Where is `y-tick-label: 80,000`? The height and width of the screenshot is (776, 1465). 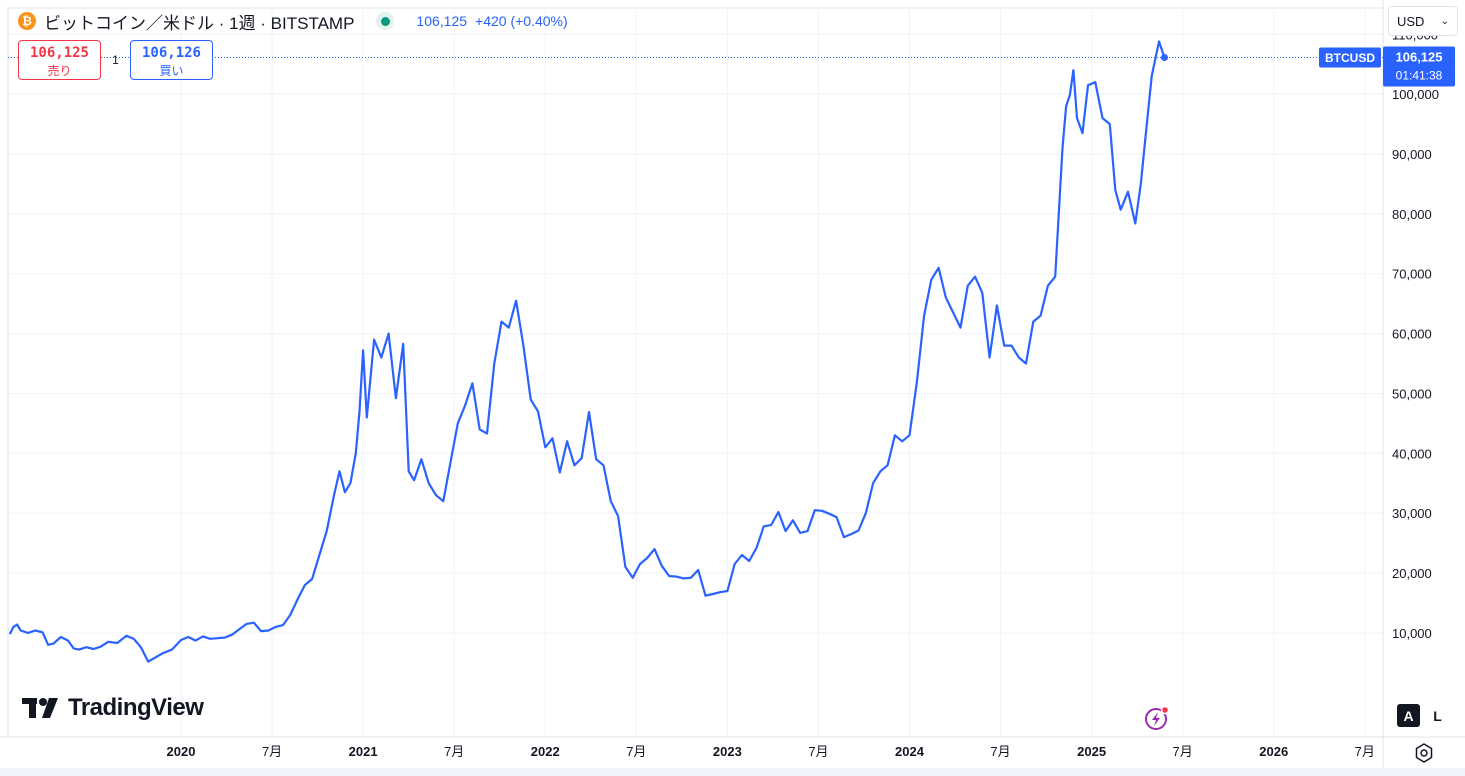
y-tick-label: 80,000 is located at coordinates (1412, 214).